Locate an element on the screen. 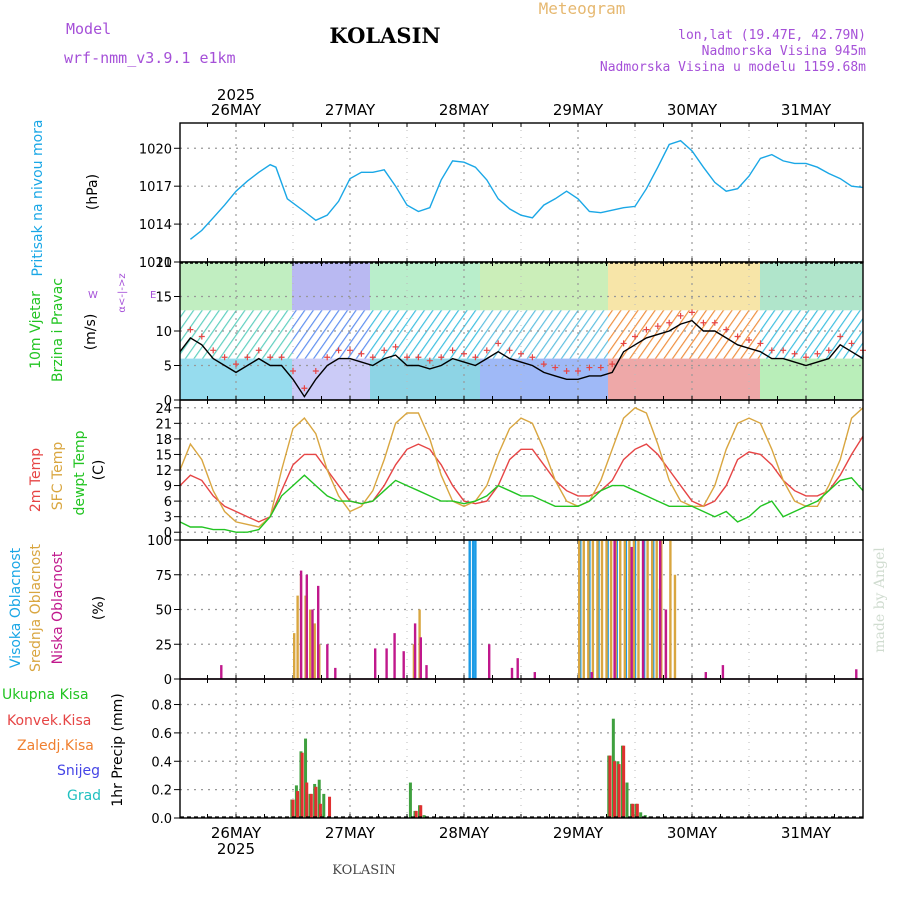 Image resolution: width=900 pixels, height=900 pixels. pressure-panel: 1011 1014 1017 1020 is located at coordinates (501, 196).